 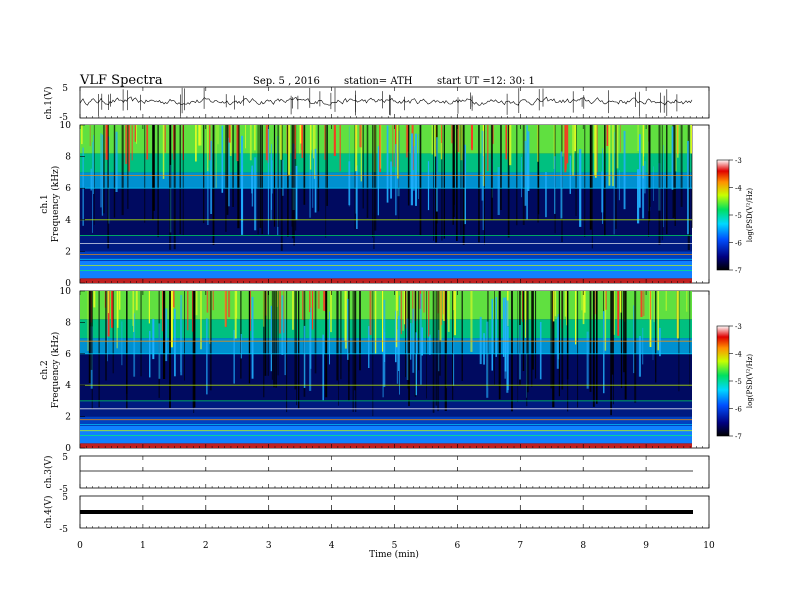 What do you see at coordinates (66, 126) in the screenshot?
I see `frequency-tick-label: 10` at bounding box center [66, 126].